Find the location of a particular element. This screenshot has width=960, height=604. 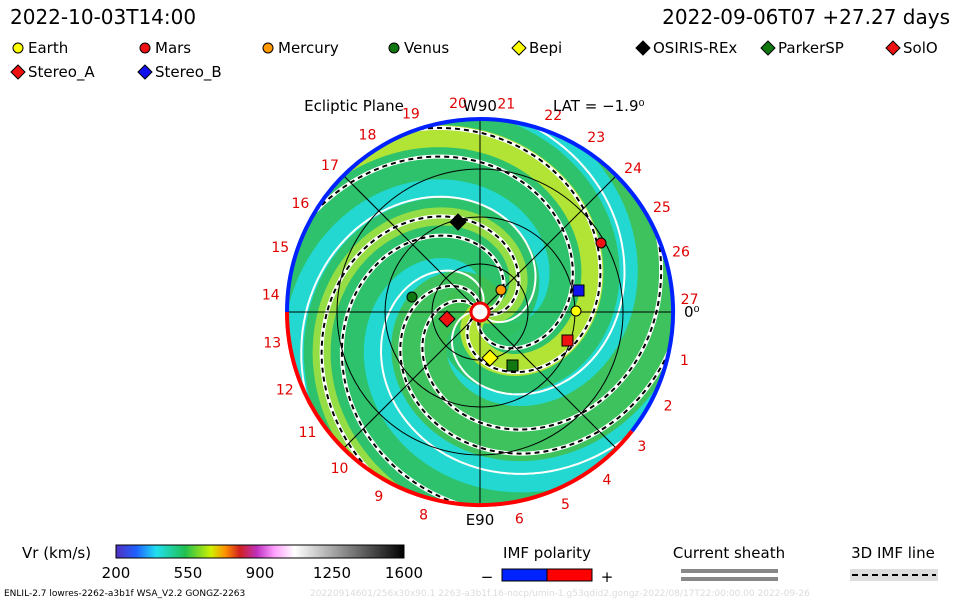

polarity-pos is located at coordinates (569, 575).